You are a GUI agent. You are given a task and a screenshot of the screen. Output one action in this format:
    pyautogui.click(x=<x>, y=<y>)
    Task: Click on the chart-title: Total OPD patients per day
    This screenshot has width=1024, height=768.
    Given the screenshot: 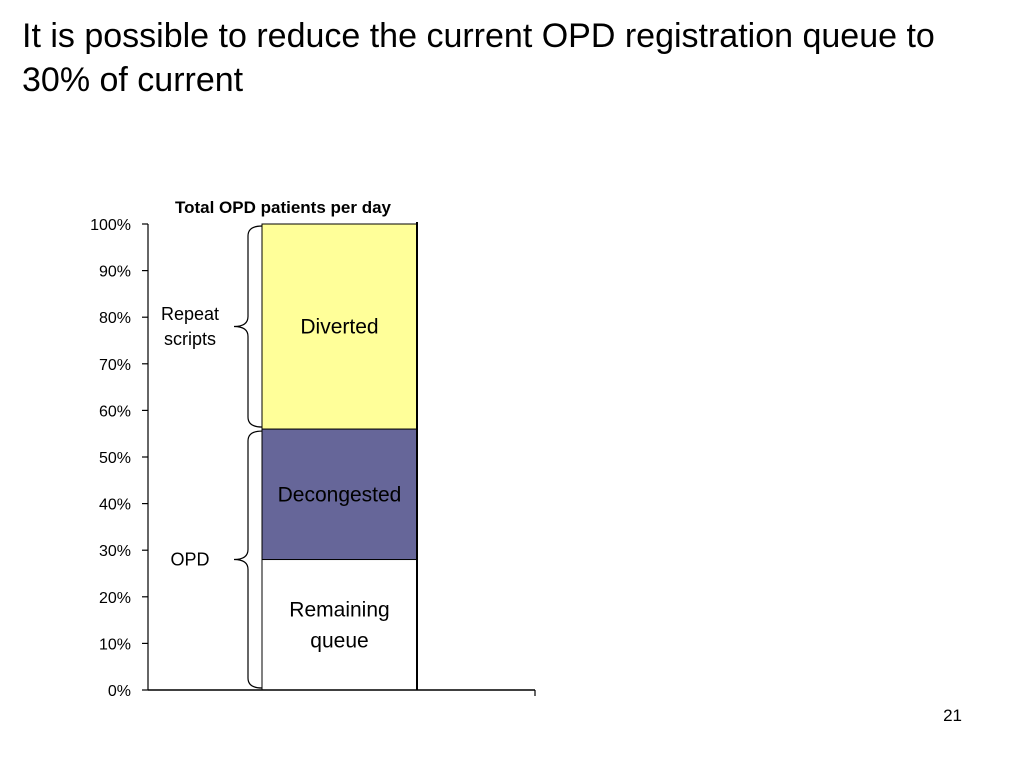 What is the action you would take?
    pyautogui.click(x=283, y=207)
    